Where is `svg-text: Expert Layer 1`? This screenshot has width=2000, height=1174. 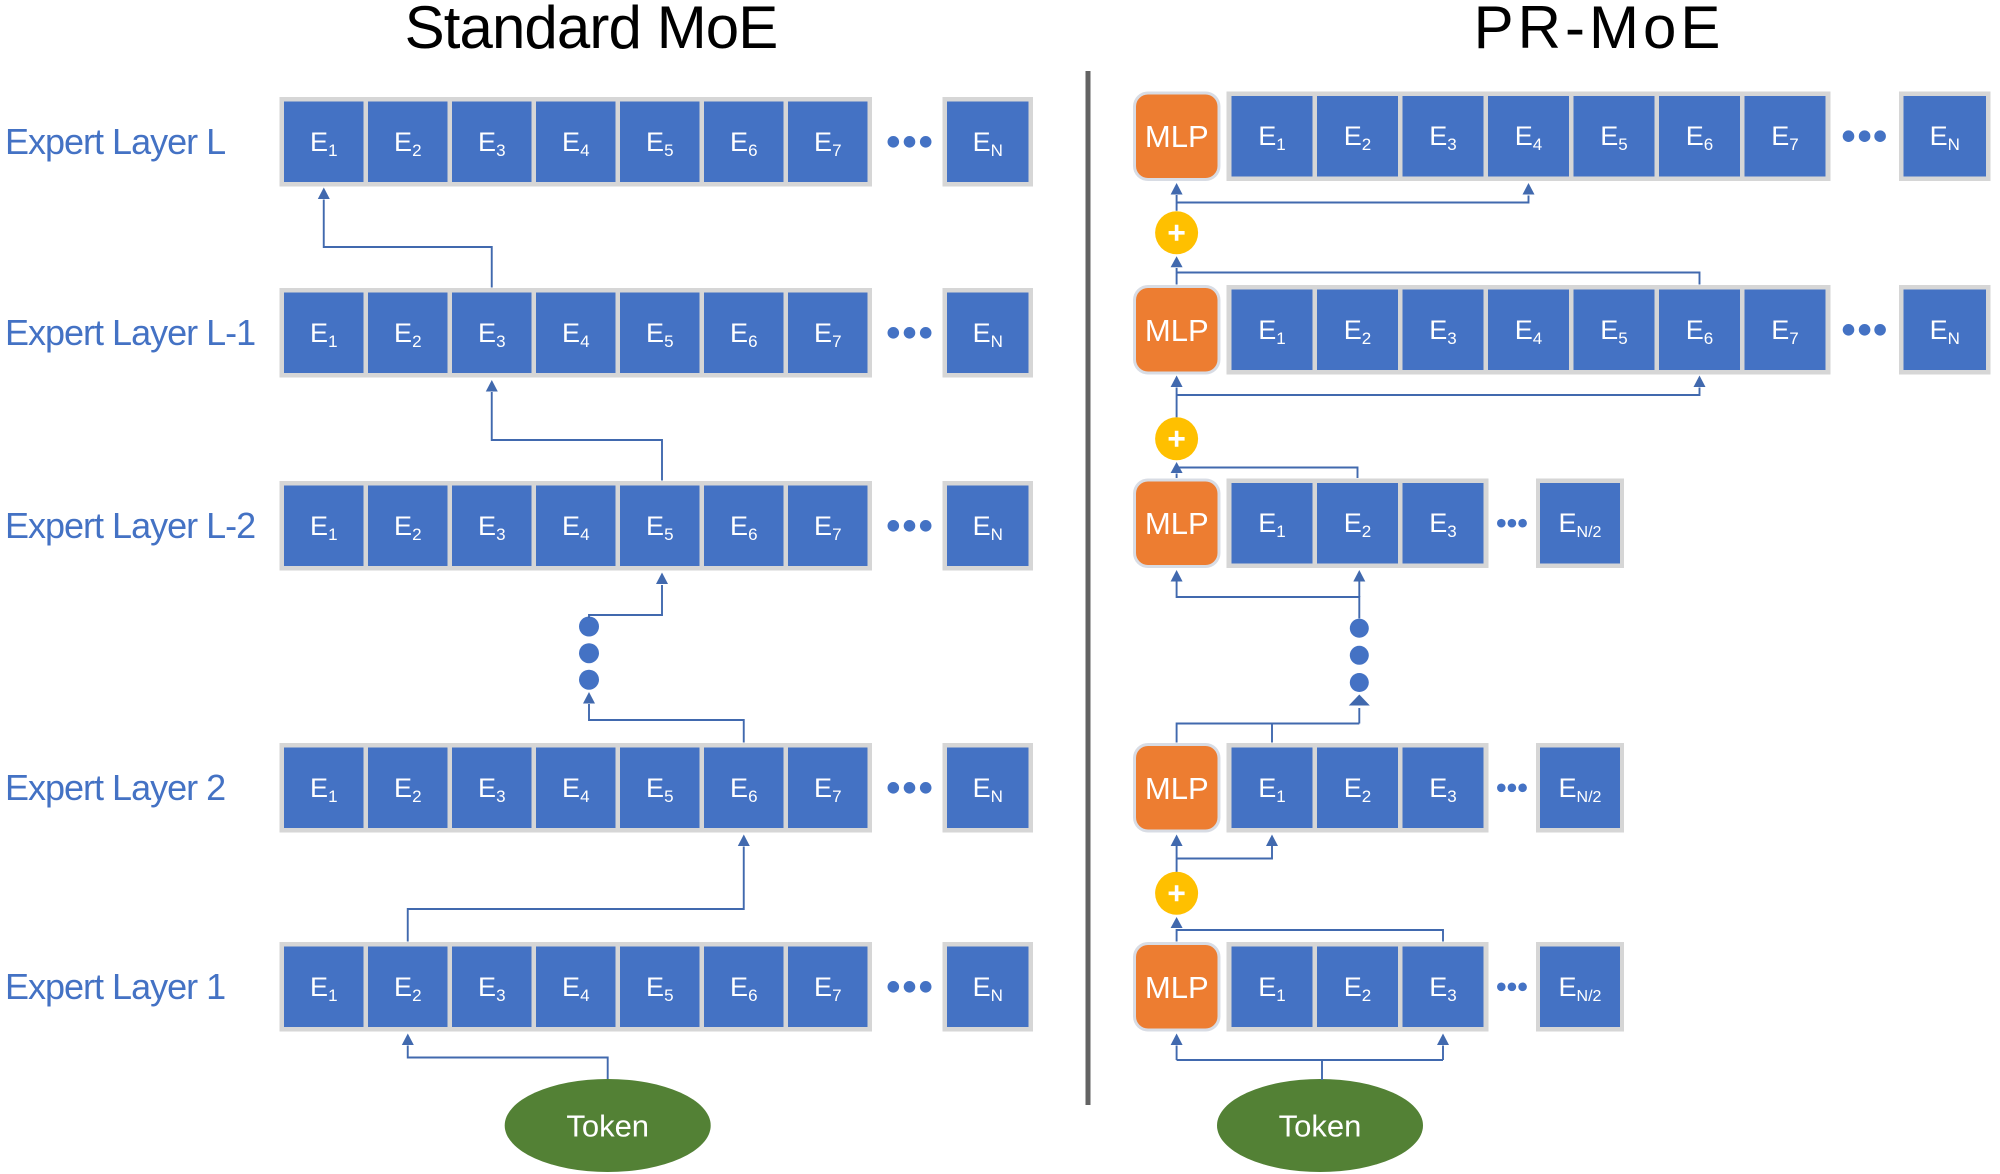 svg-text: Expert Layer 1 is located at coordinates (115, 986).